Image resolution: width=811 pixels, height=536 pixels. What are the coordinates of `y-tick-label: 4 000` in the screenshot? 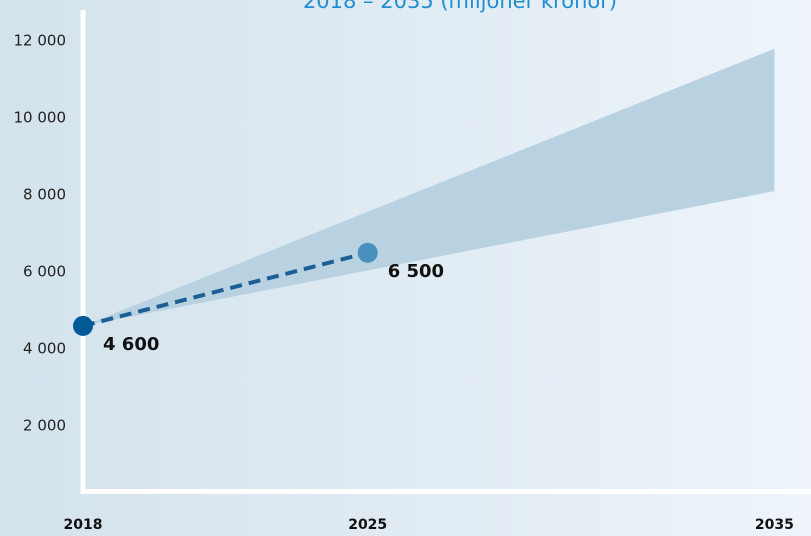 It's located at (44, 349).